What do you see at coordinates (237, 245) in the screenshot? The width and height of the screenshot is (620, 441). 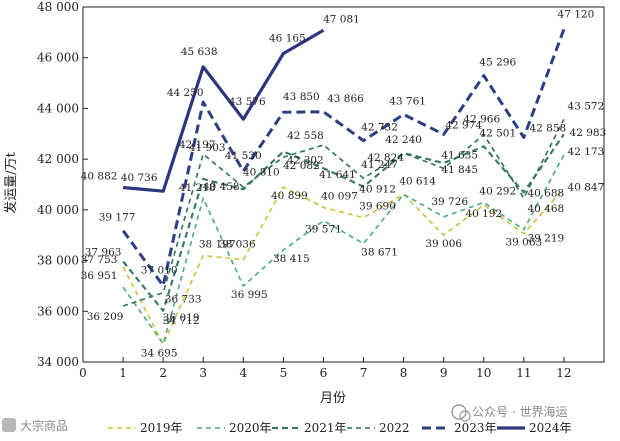 I see `data-label: 38 036` at bounding box center [237, 245].